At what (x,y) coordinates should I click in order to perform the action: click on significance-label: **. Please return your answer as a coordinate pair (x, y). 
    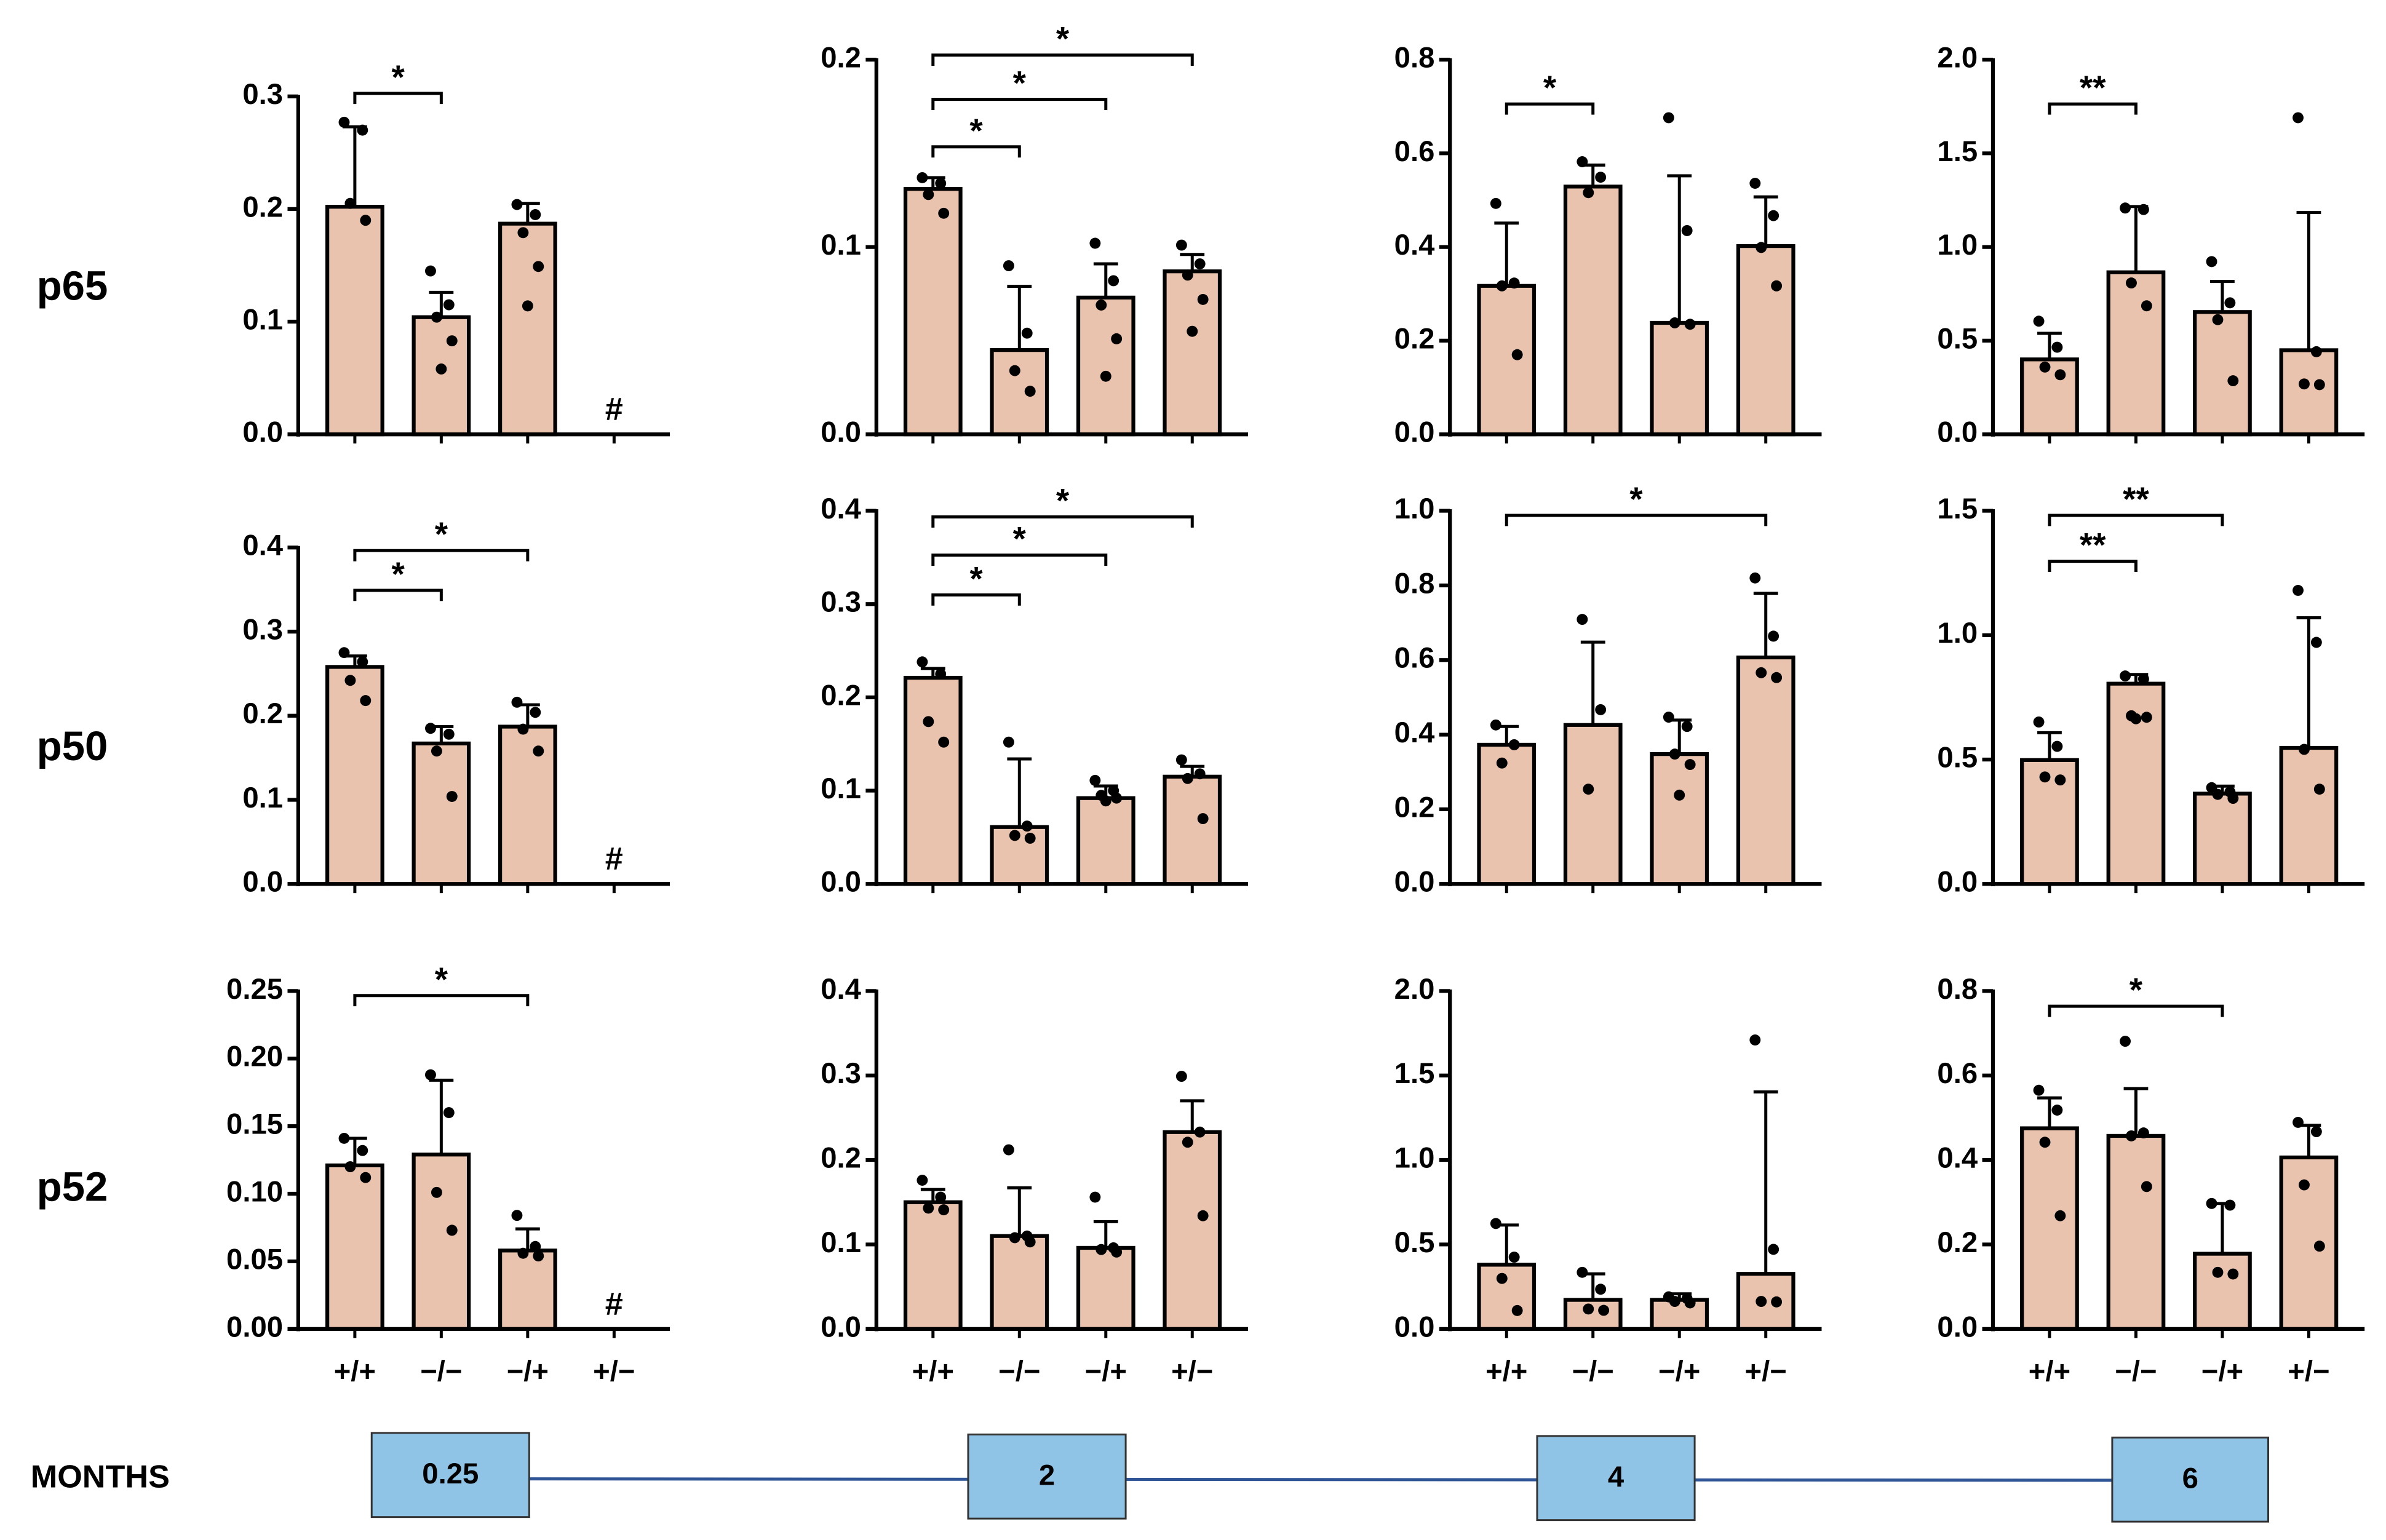
    Looking at the image, I should click on (2093, 545).